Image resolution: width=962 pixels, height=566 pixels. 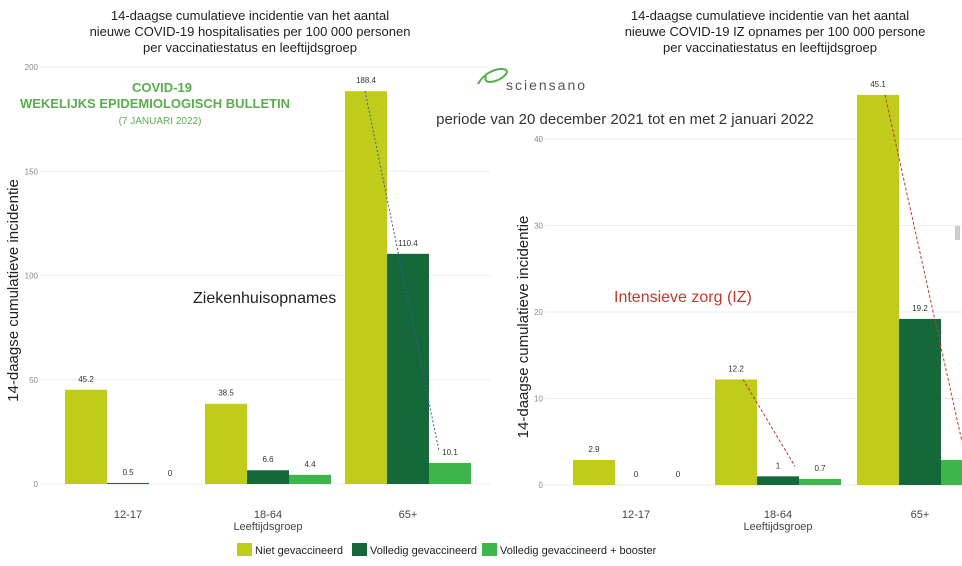 What do you see at coordinates (423, 551) in the screenshot?
I see `legend-label: Volledig gevaccineerd` at bounding box center [423, 551].